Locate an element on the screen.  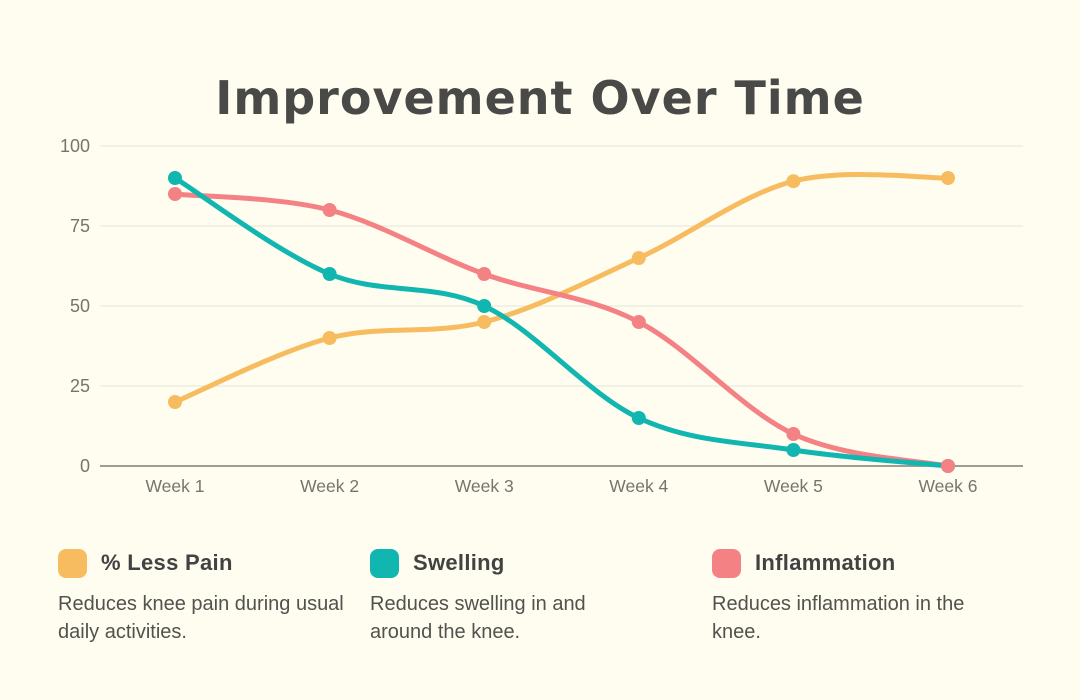
x-tick-label: Week 4 is located at coordinates (638, 486).